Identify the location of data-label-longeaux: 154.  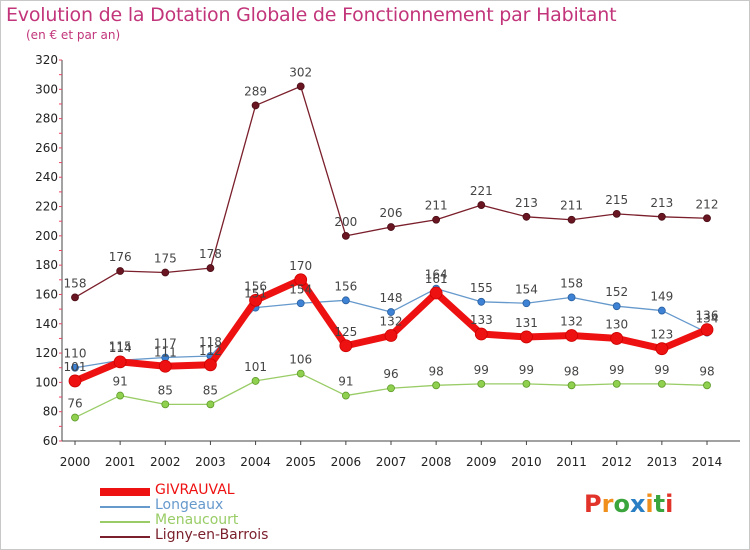
(300, 289).